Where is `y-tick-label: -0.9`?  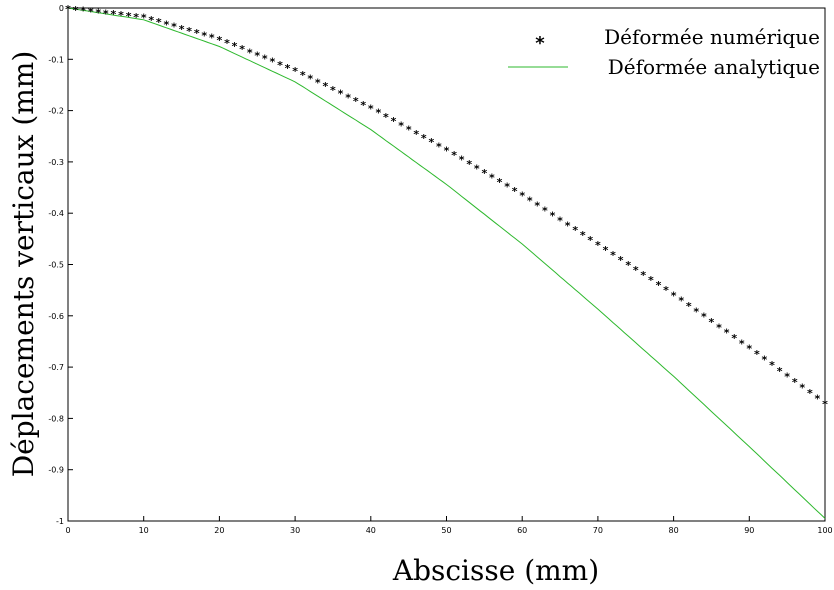 y-tick-label: -0.9 is located at coordinates (56, 470).